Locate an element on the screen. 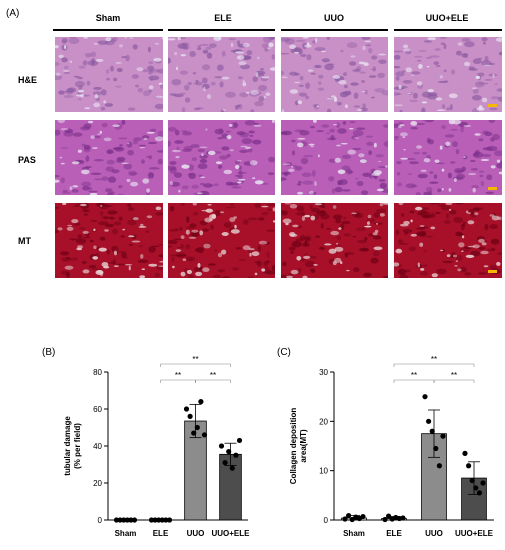 The image size is (505, 550). y-axis-label: (% per field) is located at coordinates (77, 446).